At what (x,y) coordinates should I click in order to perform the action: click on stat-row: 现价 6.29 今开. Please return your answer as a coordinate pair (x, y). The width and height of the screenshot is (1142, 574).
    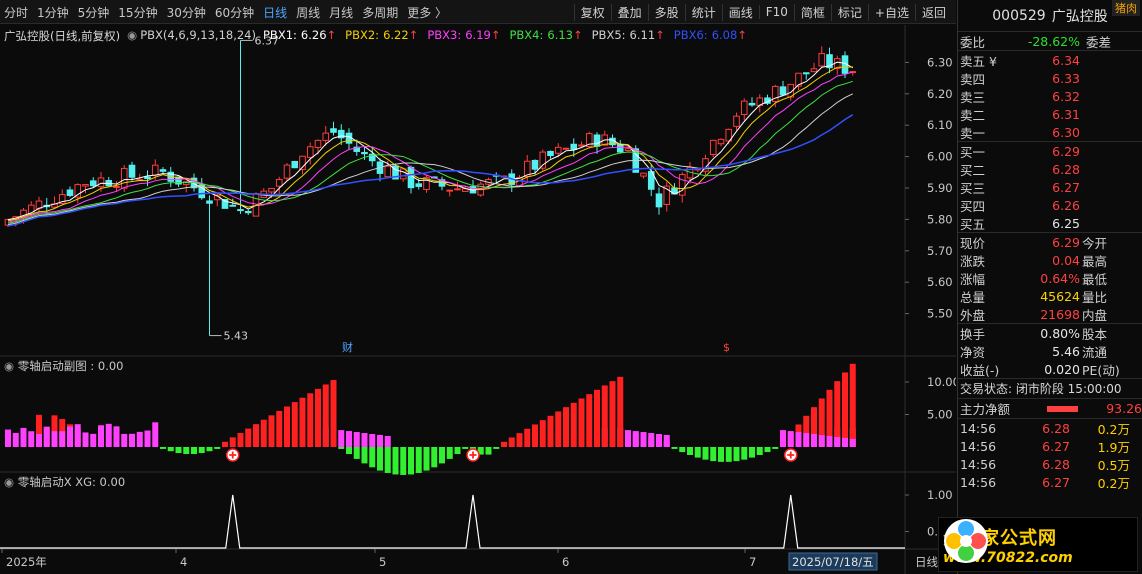
    Looking at the image, I should click on (1050, 242).